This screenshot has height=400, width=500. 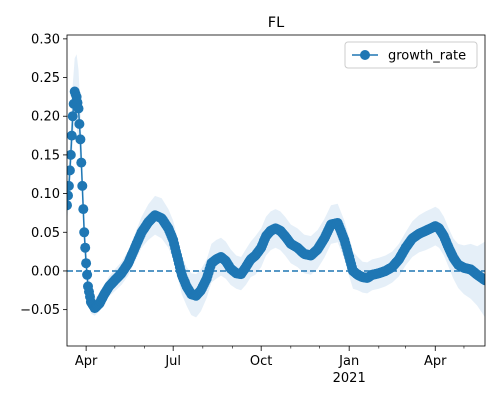 I want to click on legend-label-growth-rate: growth_rate, so click(x=427, y=56).